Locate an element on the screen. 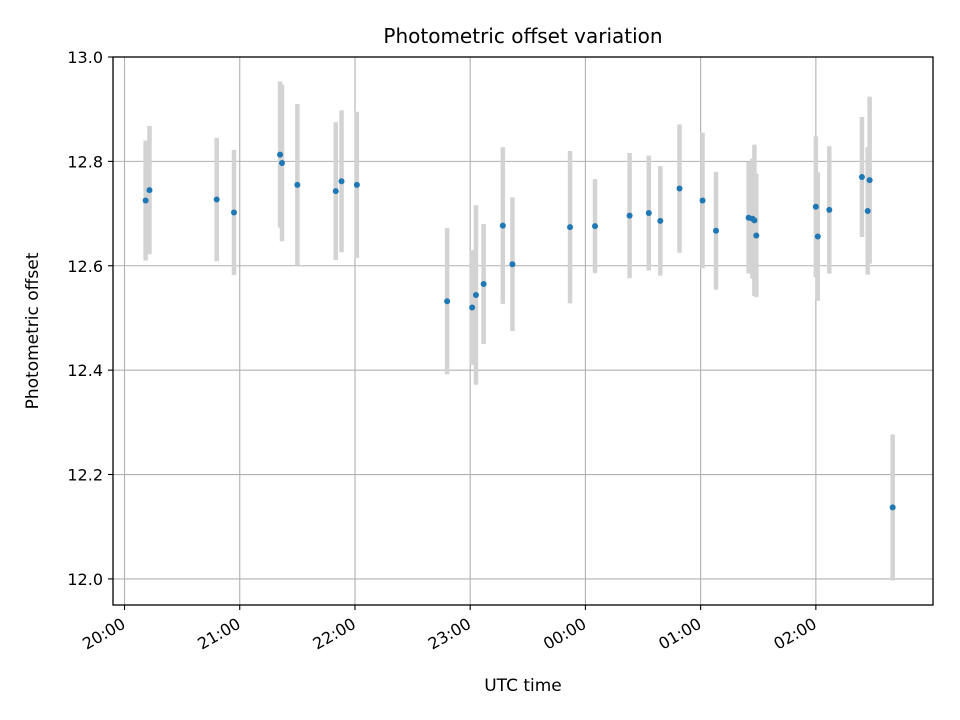  y-tick-label: 12.0 is located at coordinates (85, 579).